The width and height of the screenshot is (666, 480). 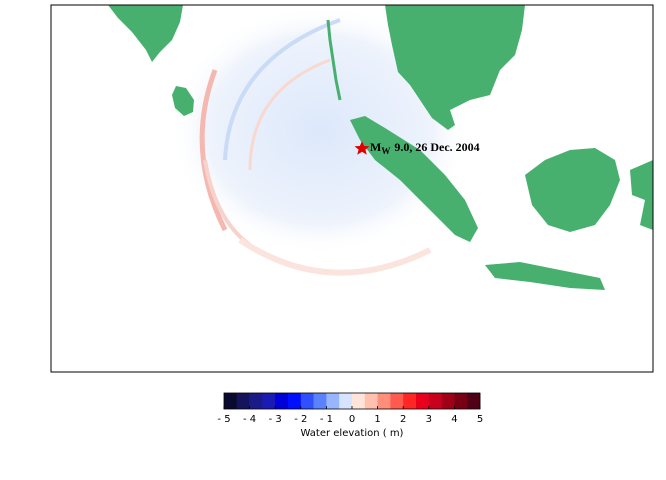 What do you see at coordinates (362, 148) in the screenshot?
I see `epicenter-star` at bounding box center [362, 148].